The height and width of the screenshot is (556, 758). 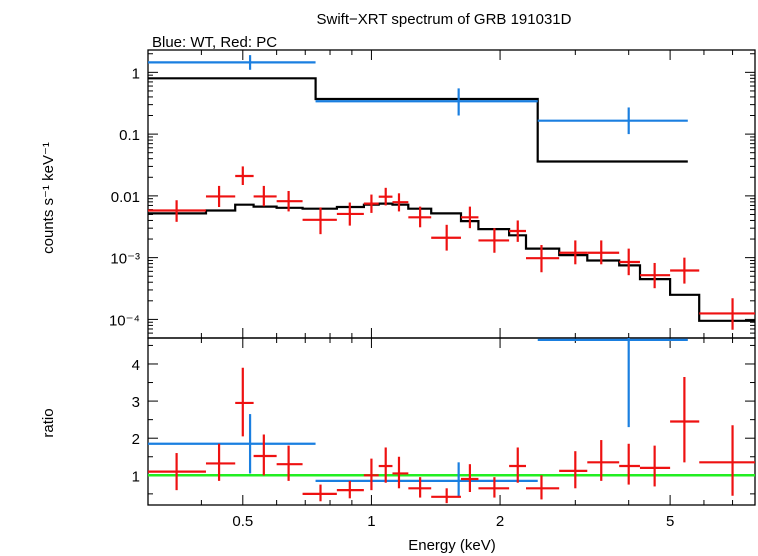 I want to click on chart-subtitle: Blue: WT, Red: PC, so click(x=214, y=42).